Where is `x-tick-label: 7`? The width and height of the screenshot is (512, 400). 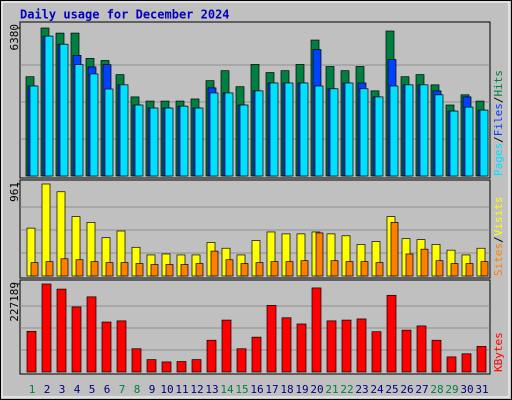
x-tick-label: 7 is located at coordinates (122, 389).